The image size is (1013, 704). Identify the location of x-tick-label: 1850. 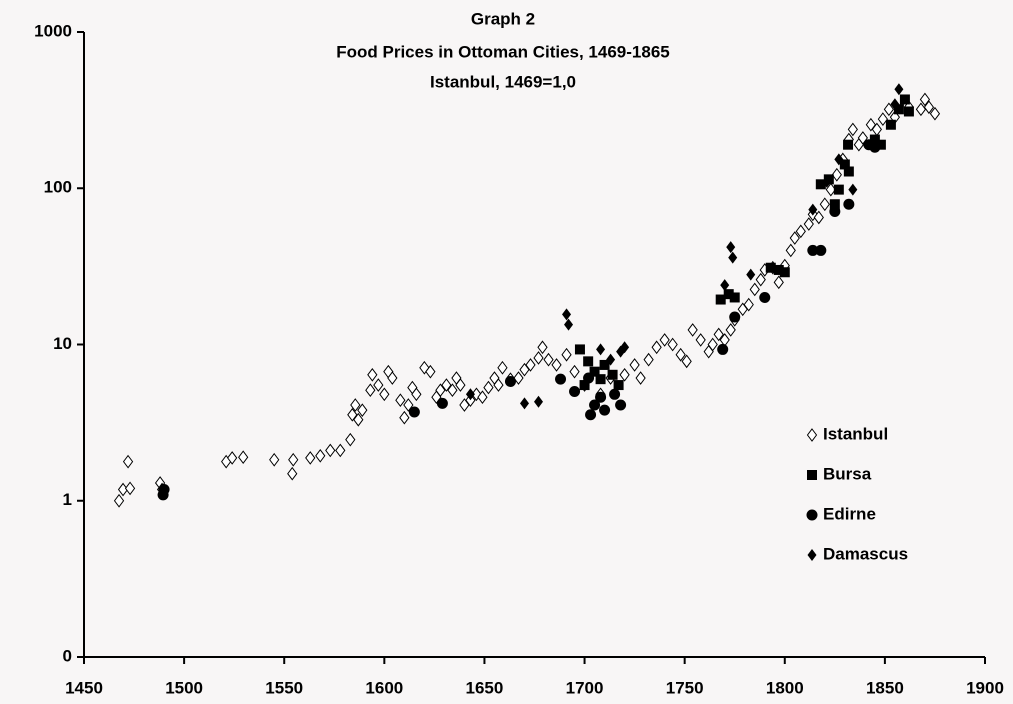
(885, 687).